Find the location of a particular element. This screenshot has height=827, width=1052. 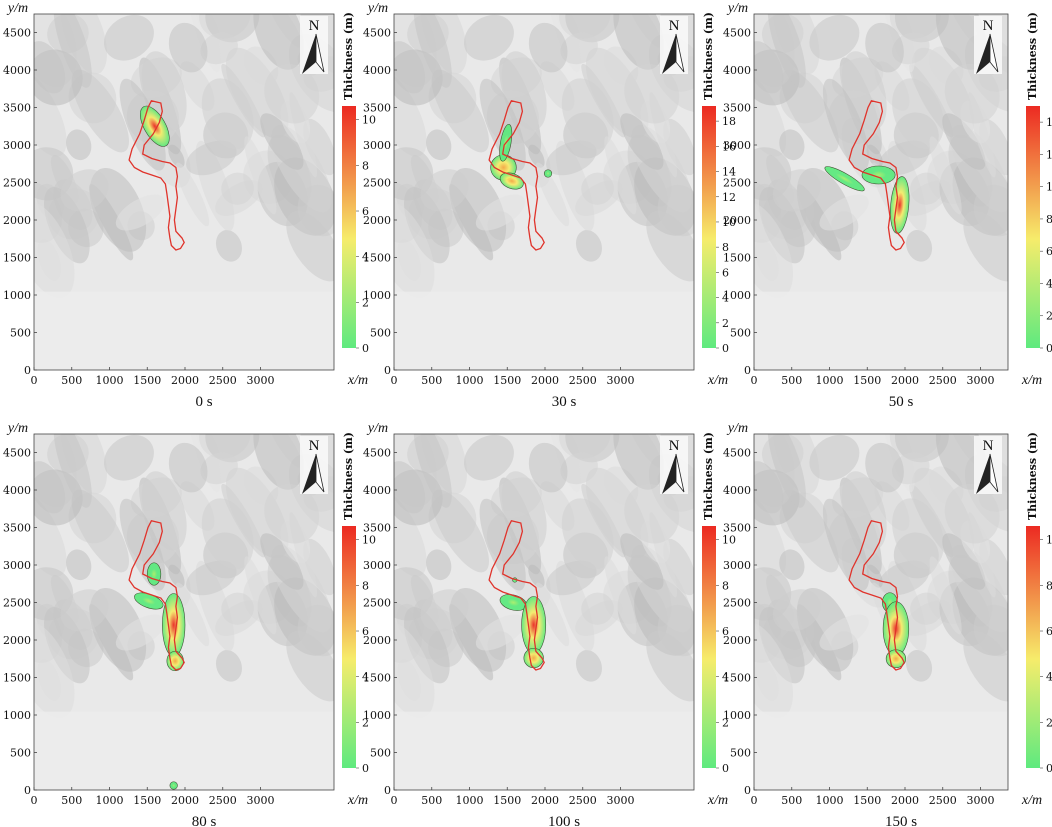

panel-time-label: 50 s is located at coordinates (901, 402).